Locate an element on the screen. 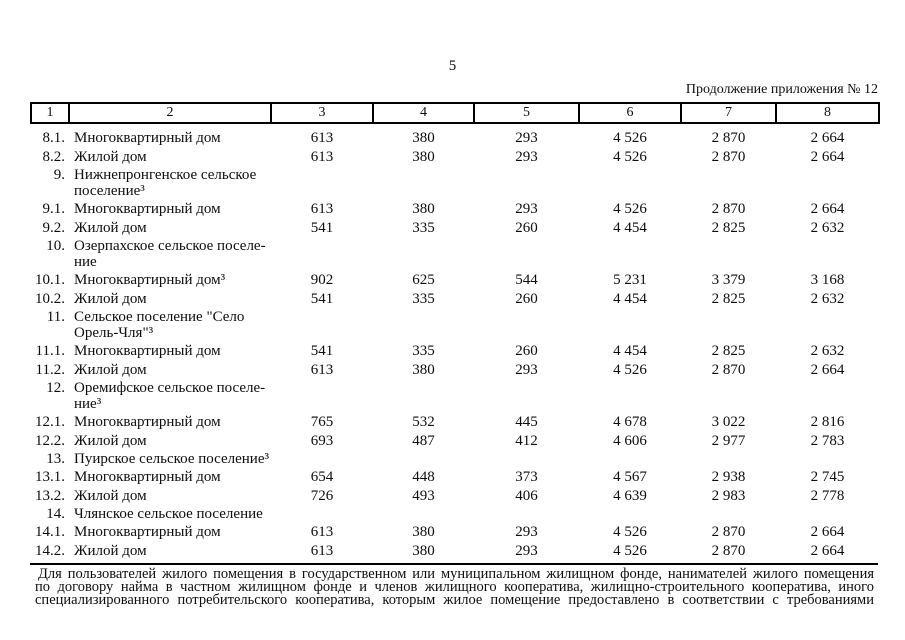  row-number-cell: 11. is located at coordinates (55, 317).